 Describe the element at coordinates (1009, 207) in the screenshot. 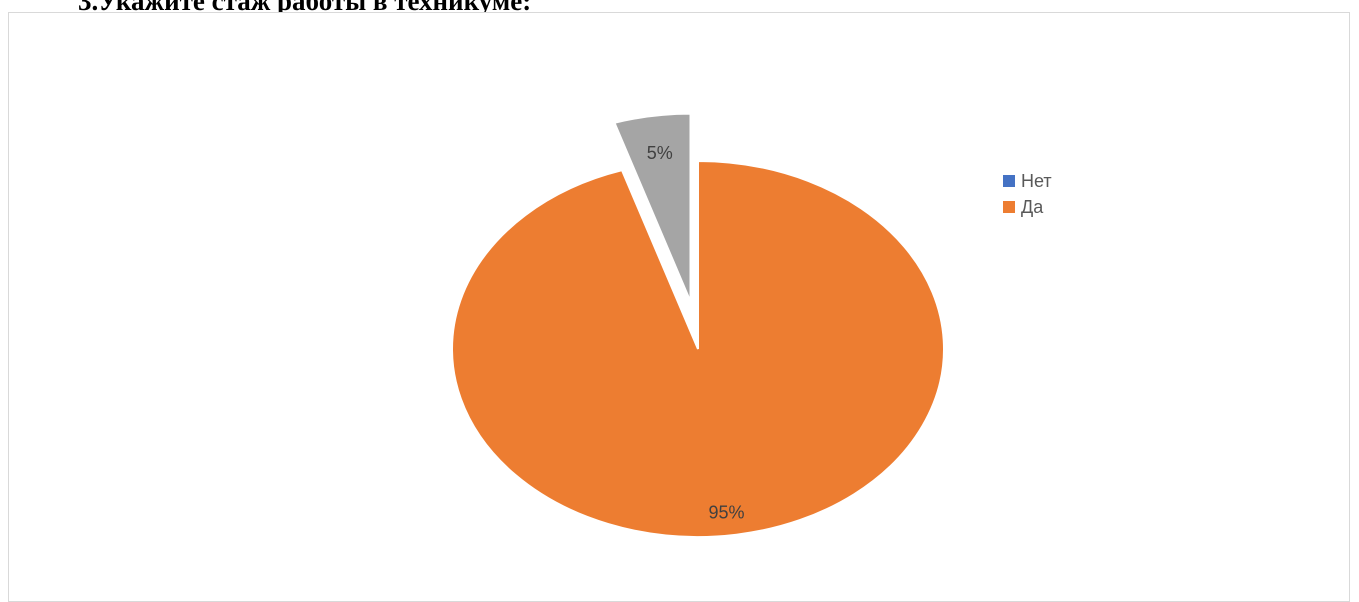

I see `legend-swatch-da` at that location.